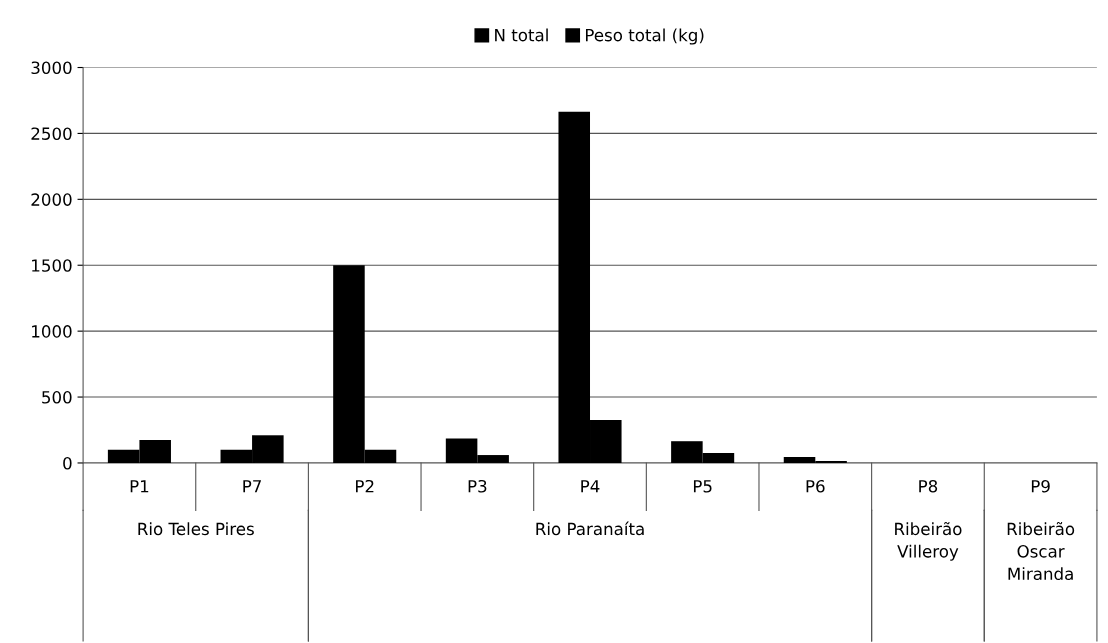 This screenshot has height=643, width=1108. Describe the element at coordinates (815, 486) in the screenshot. I see `x-tick-label: P6` at that location.